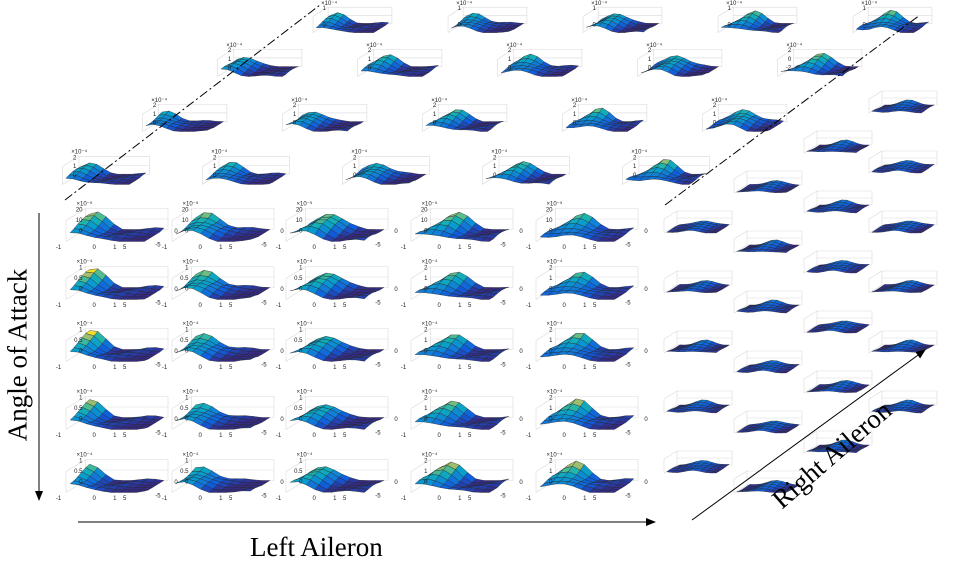 The image size is (958, 562). What do you see at coordinates (628, 433) in the screenshot?
I see `y-tick-label: -5` at bounding box center [628, 433].